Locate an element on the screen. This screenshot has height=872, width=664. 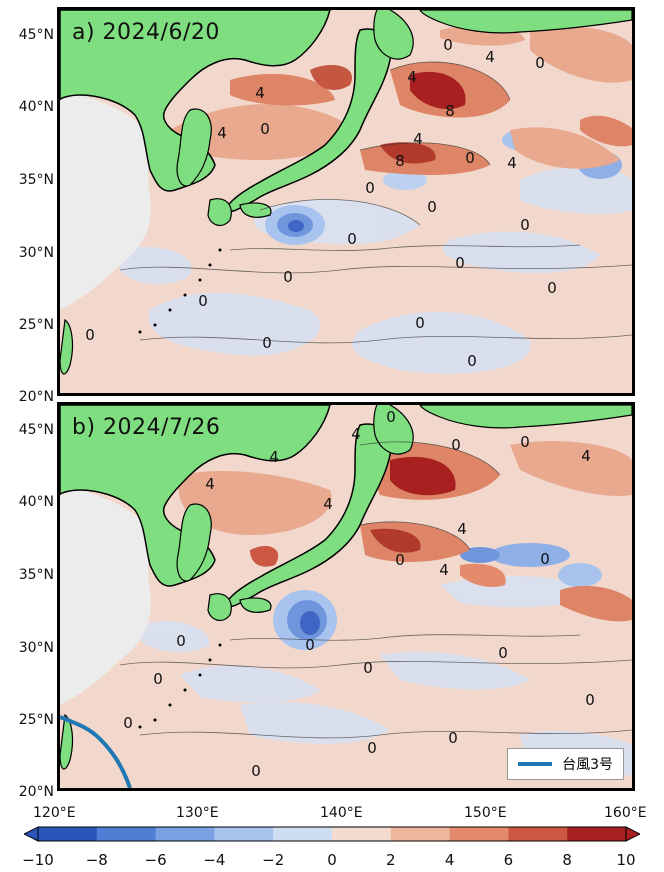
ytick-a-30: 30°N is located at coordinates (36, 253).